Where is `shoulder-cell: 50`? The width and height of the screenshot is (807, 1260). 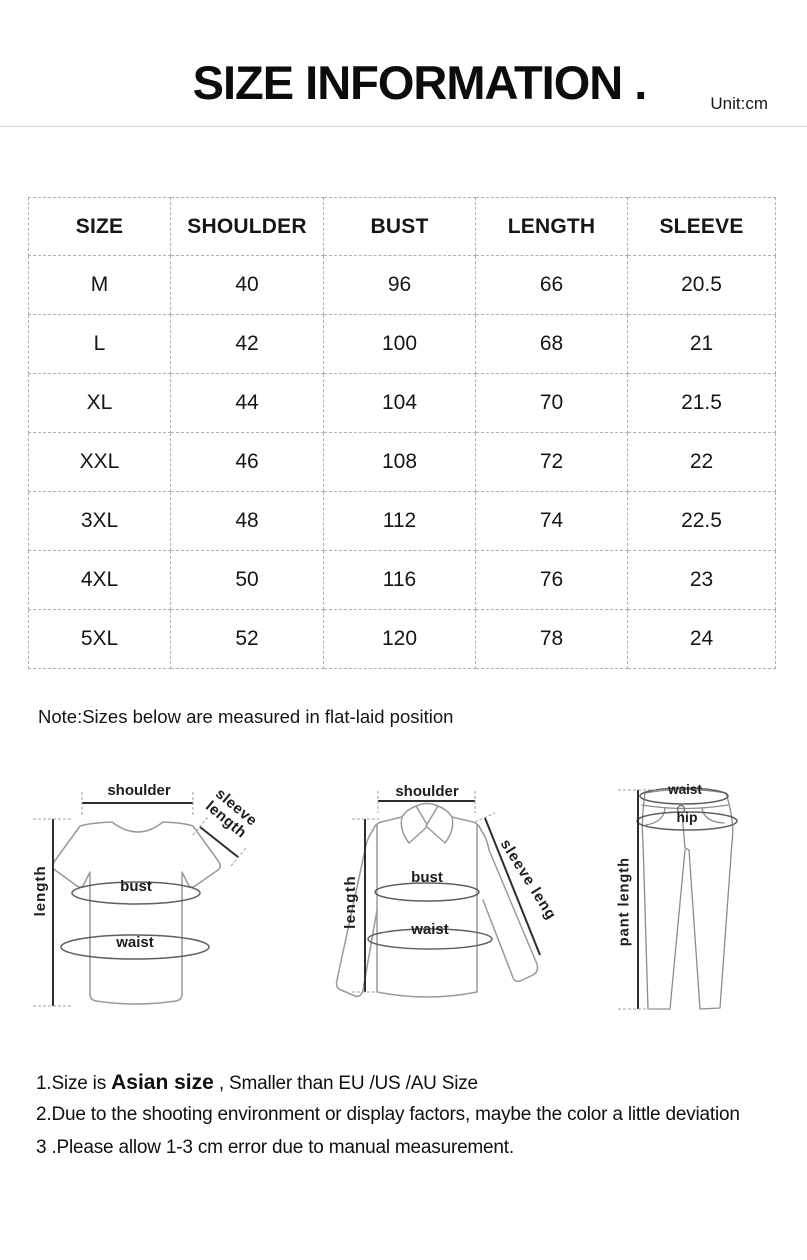 shoulder-cell: 50 is located at coordinates (247, 580).